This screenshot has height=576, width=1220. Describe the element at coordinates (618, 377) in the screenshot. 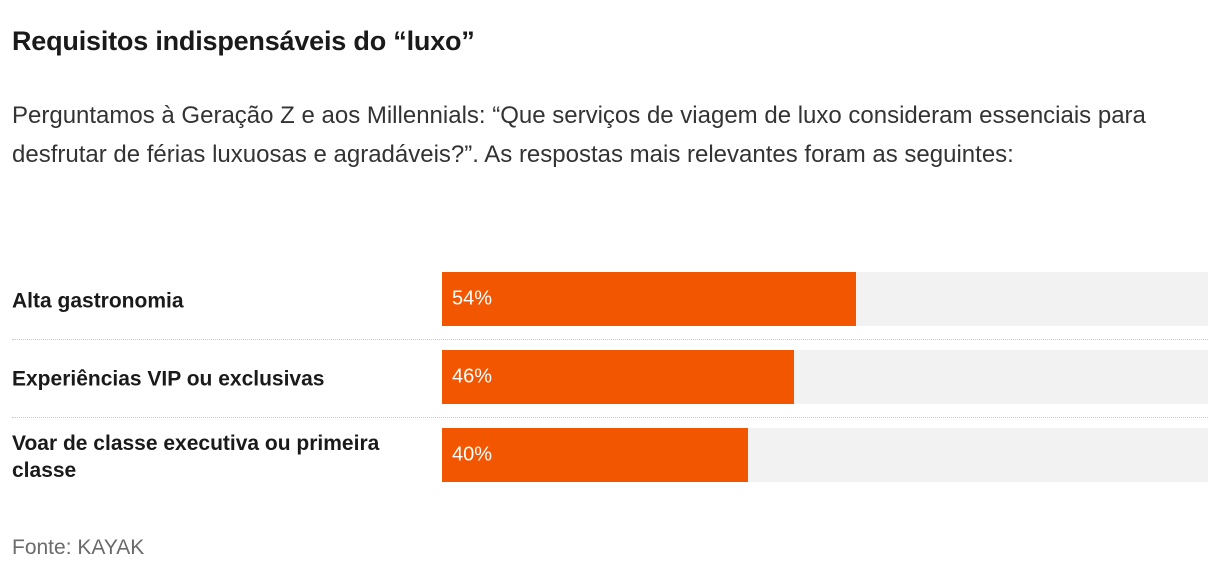

I see `bar: 46%` at that location.